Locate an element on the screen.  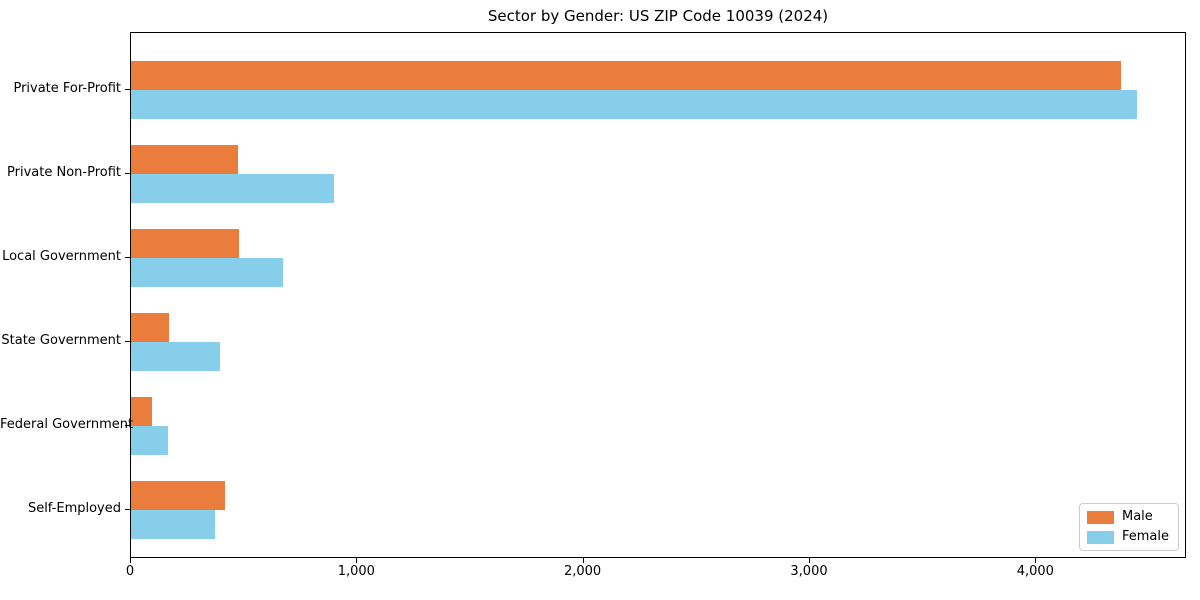
x-axis-tick-label: 2,000 is located at coordinates (582, 571).